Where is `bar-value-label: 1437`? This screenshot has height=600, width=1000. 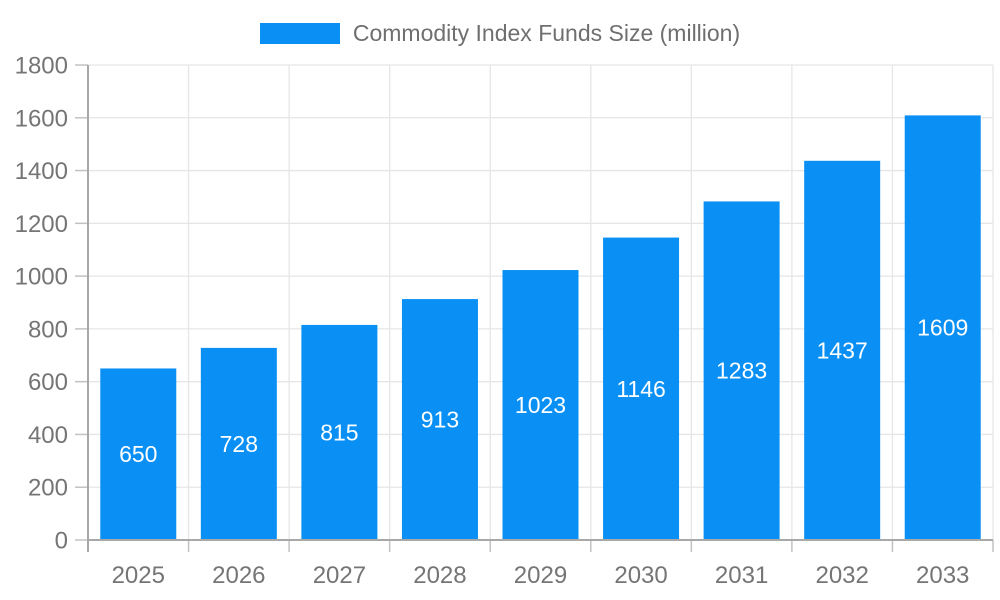
bar-value-label: 1437 is located at coordinates (842, 350).